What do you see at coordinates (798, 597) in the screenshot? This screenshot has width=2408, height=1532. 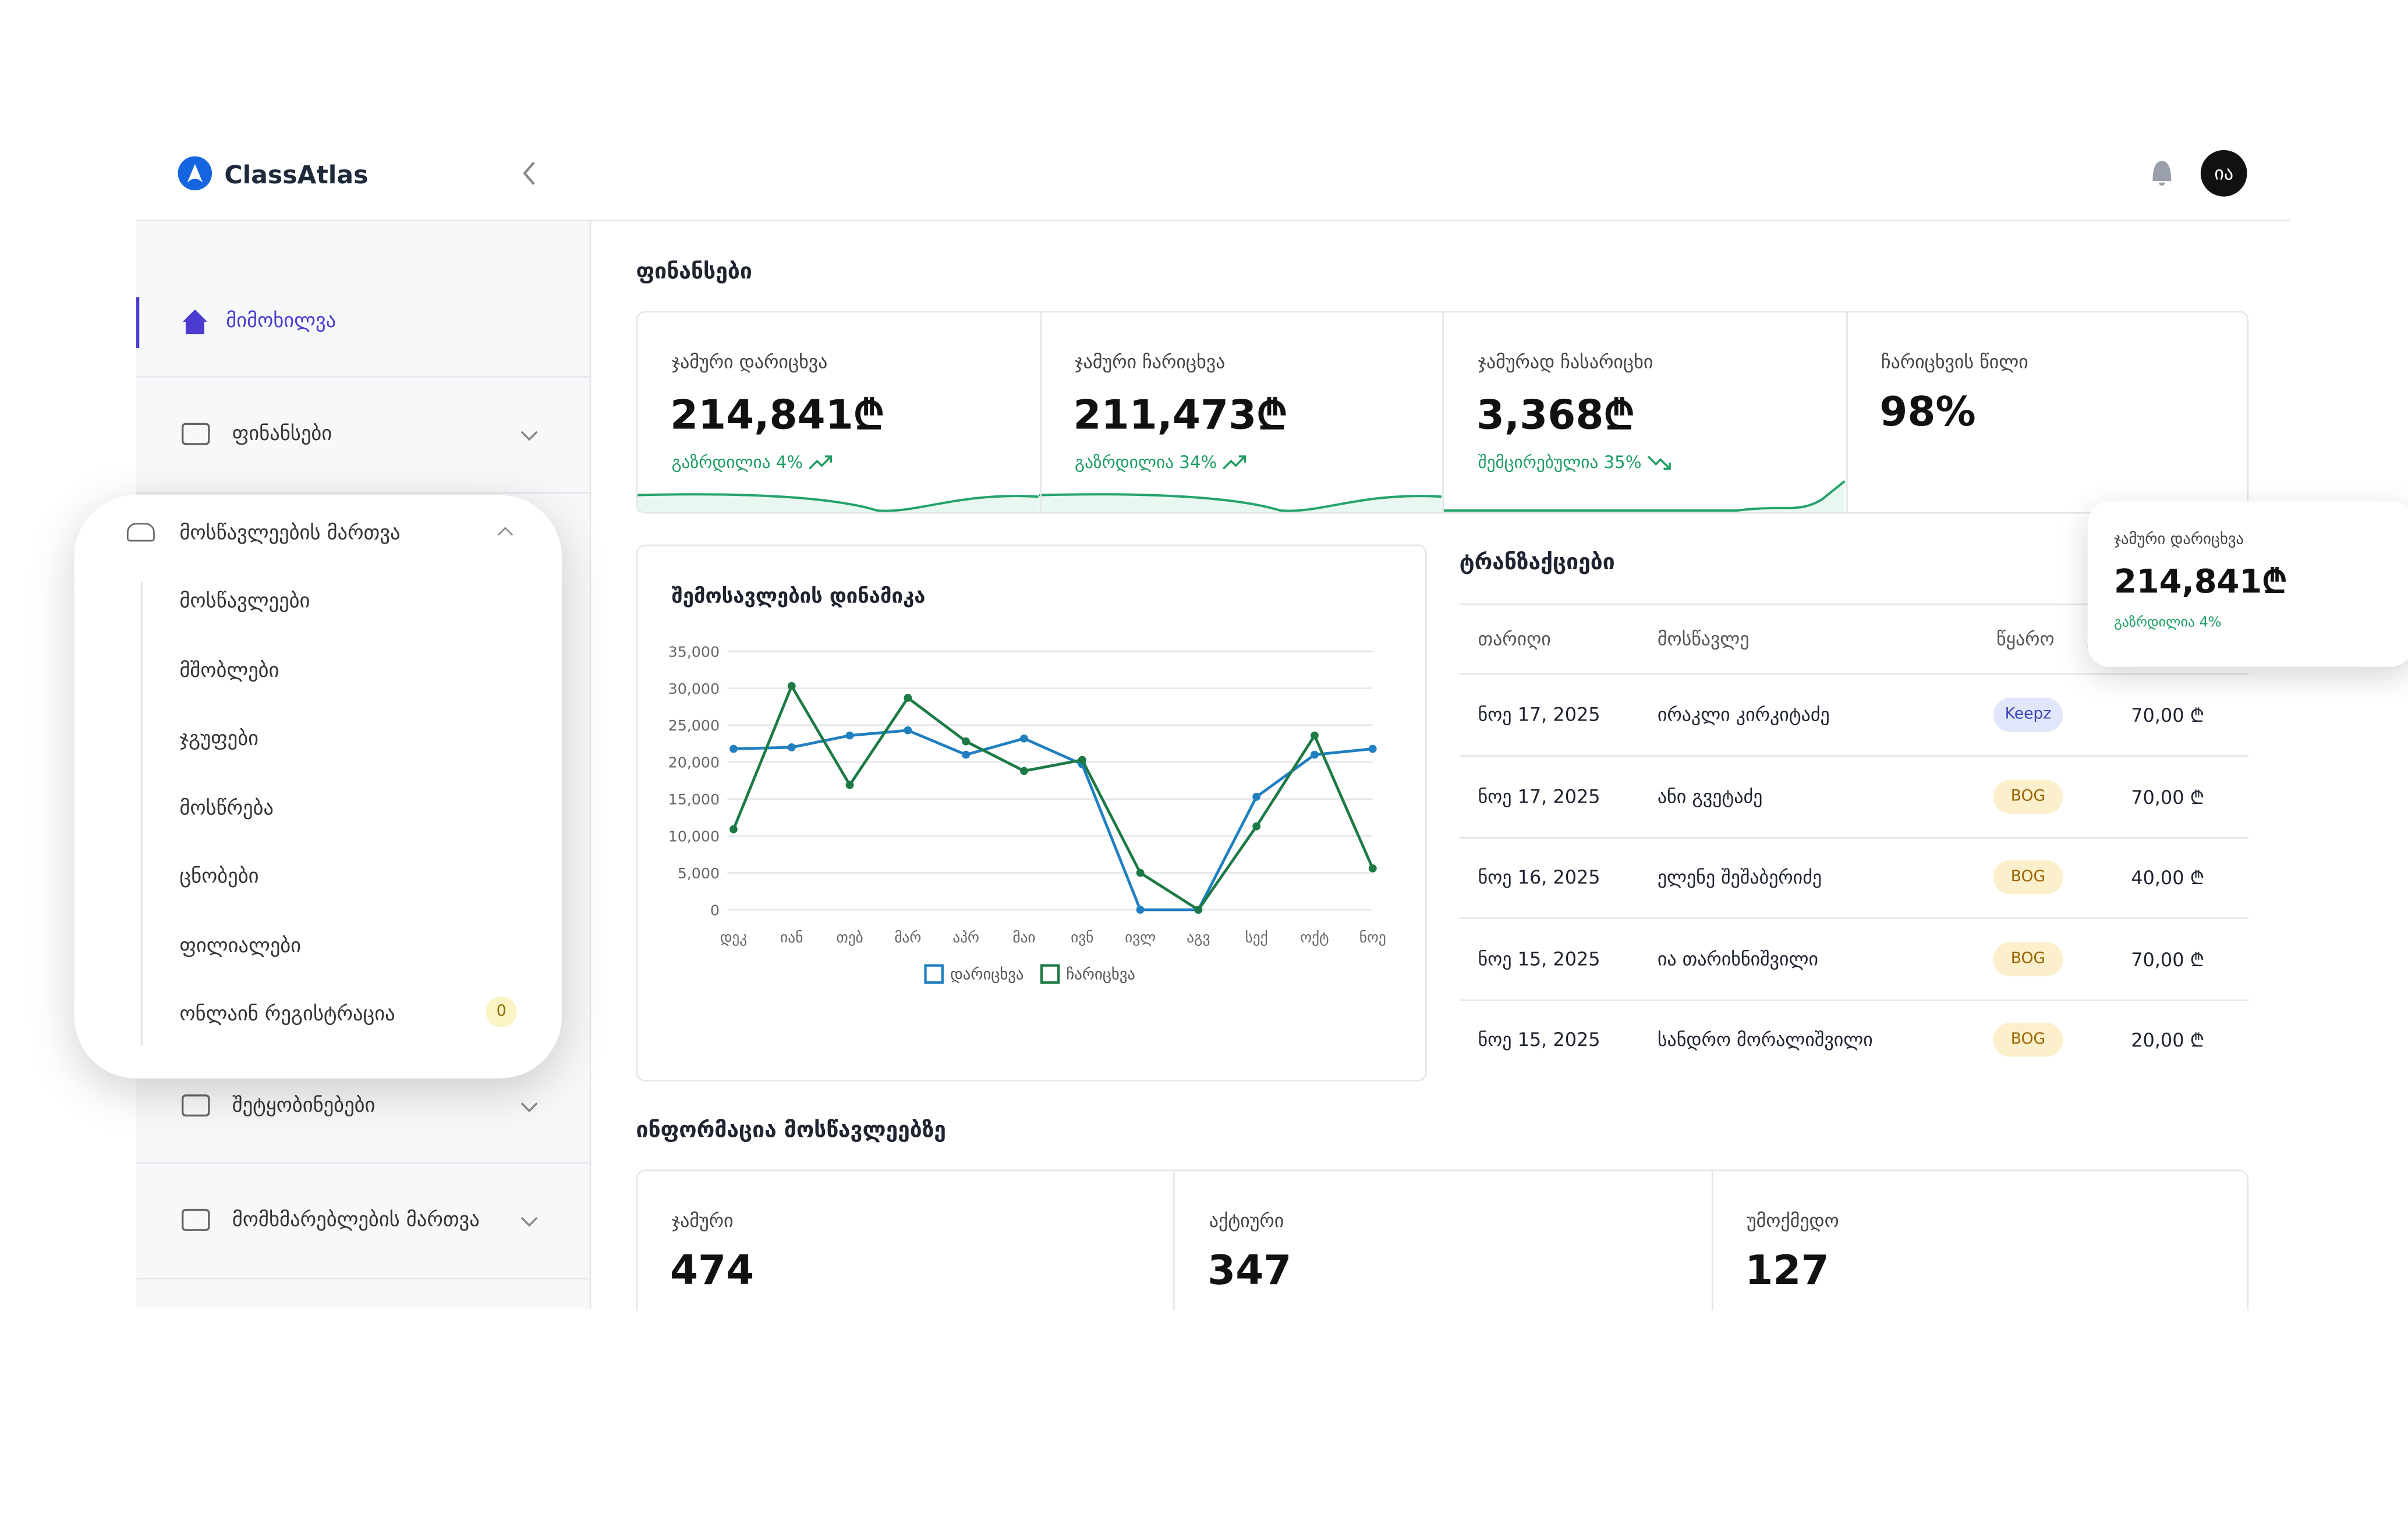 I see `chart-title: შემოსავლების დინამიკა` at bounding box center [798, 597].